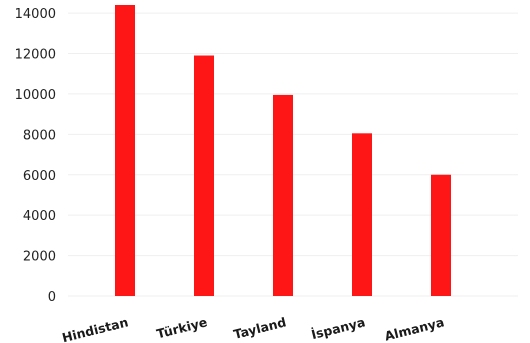 Image resolution: width=530 pixels, height=343 pixels. I want to click on x-tick-label: Türkiye, so click(182, 327).